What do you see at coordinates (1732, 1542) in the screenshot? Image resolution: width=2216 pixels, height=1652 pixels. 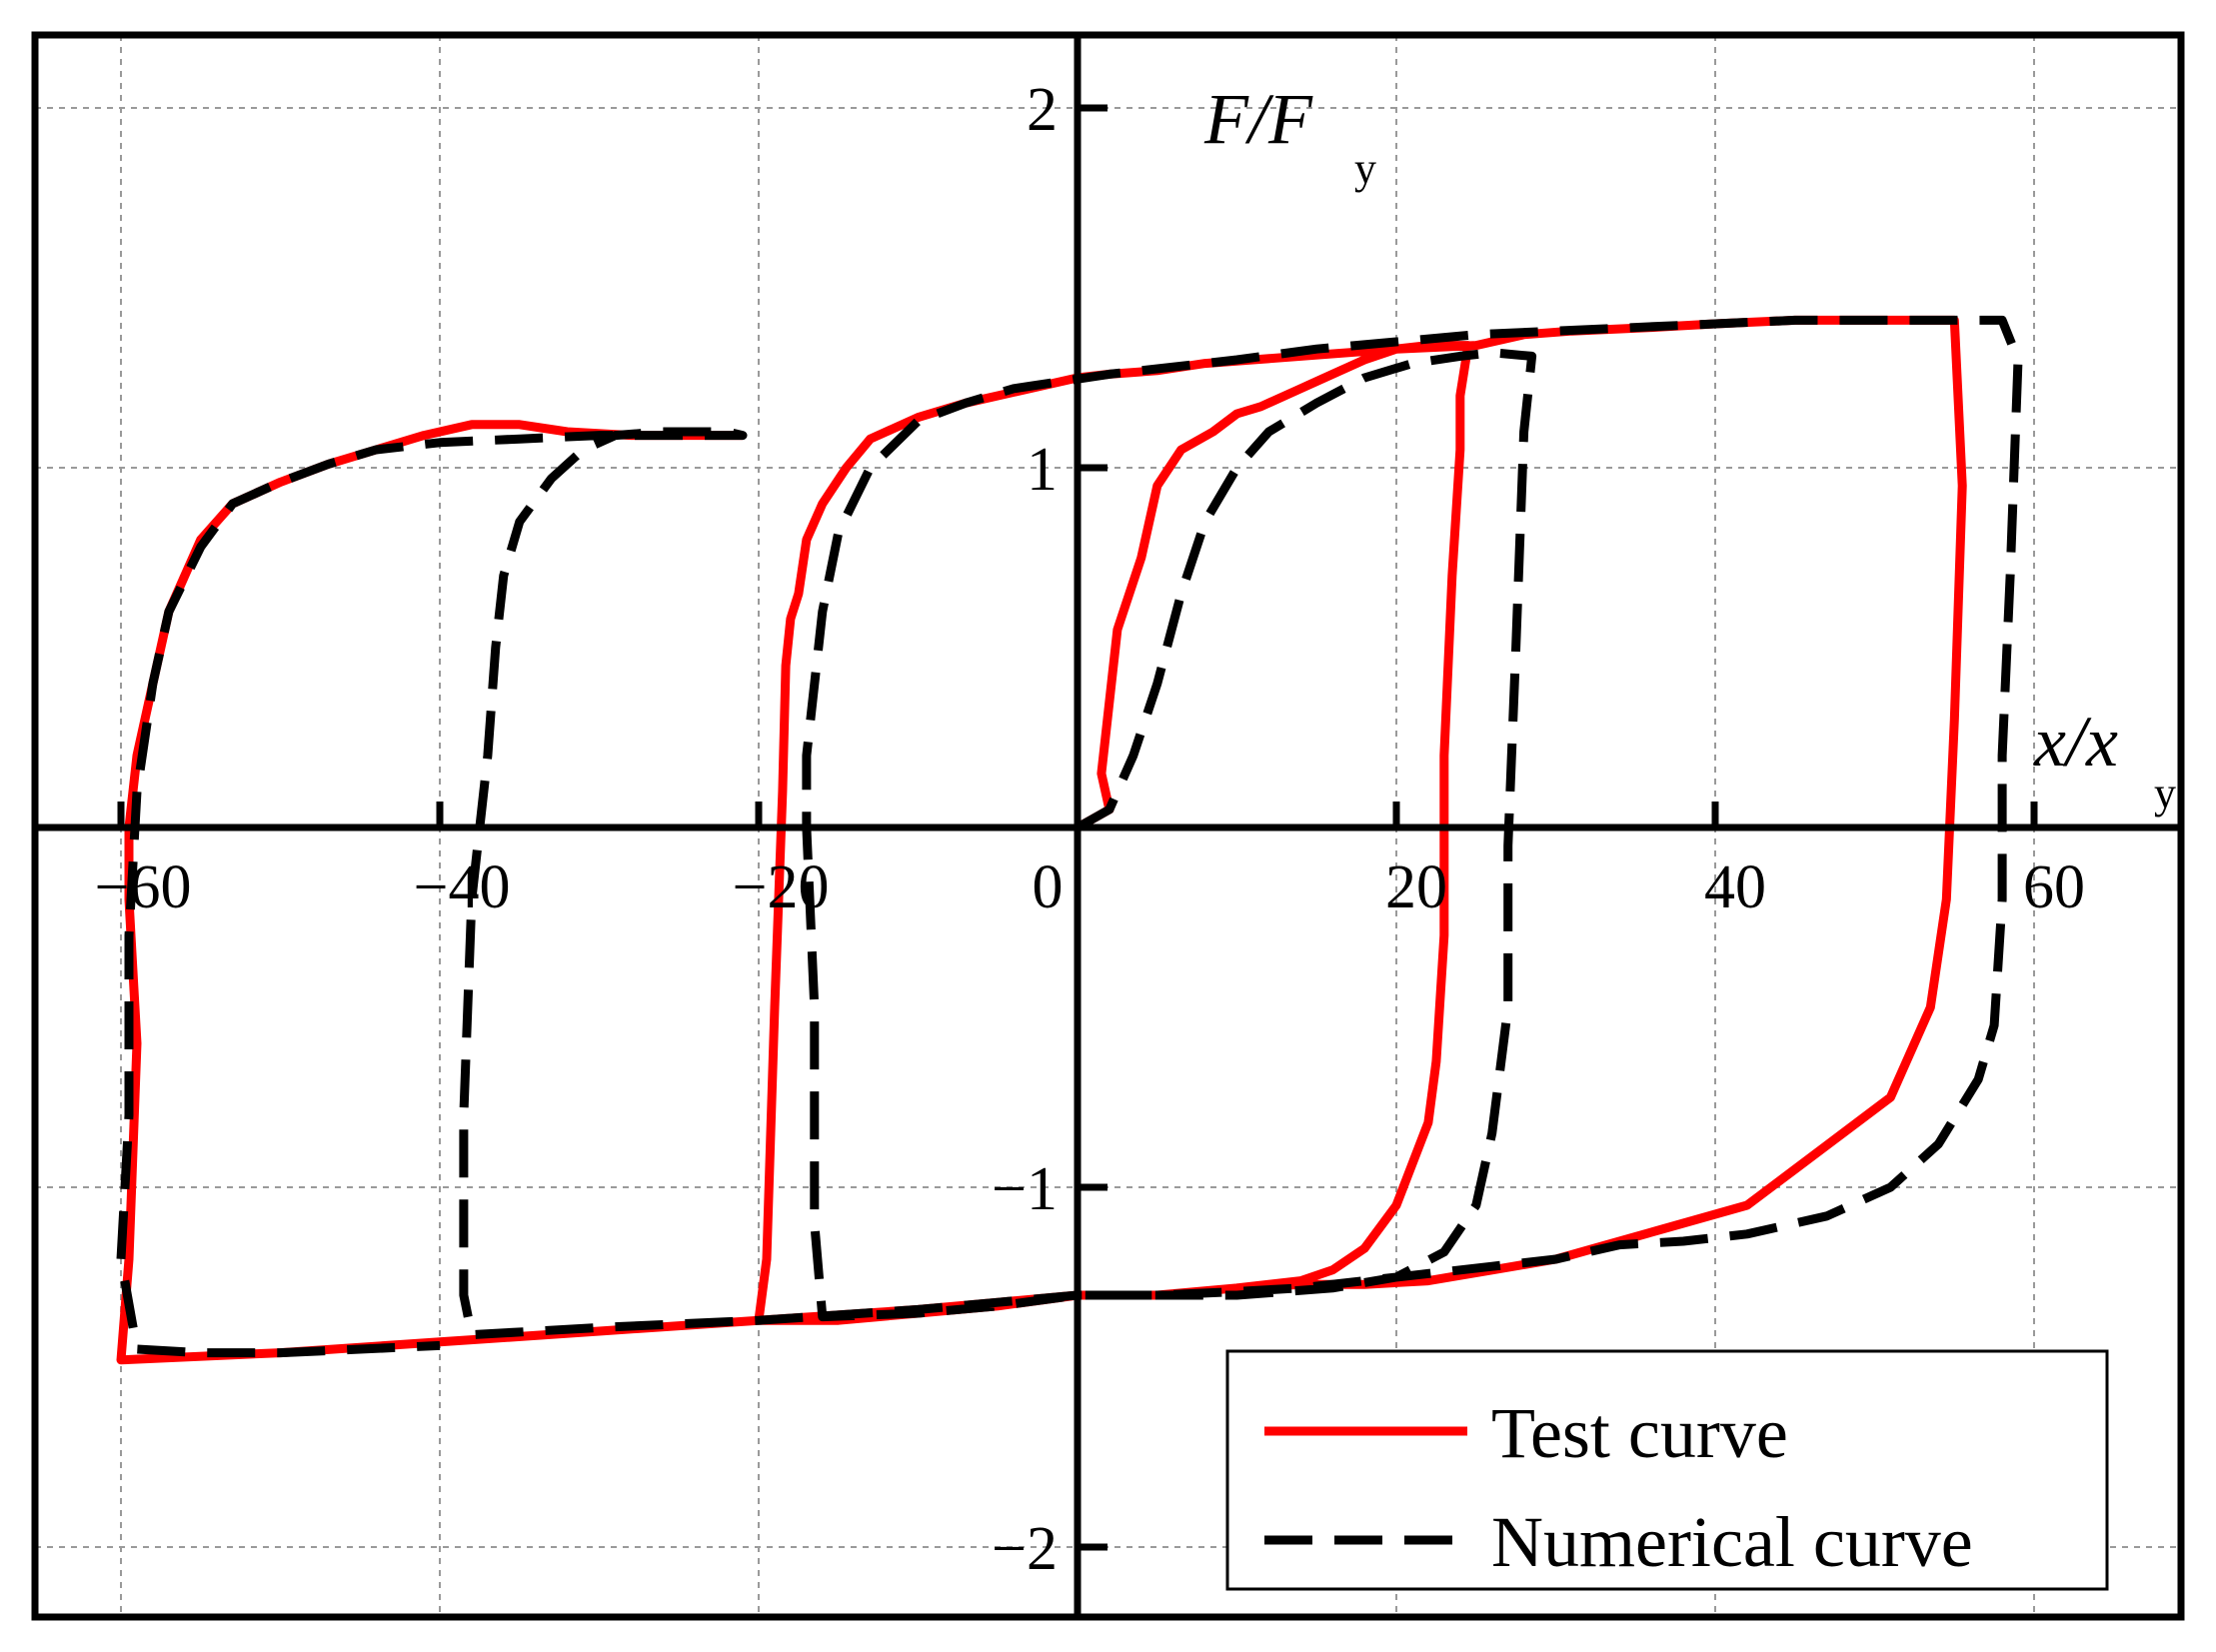 I see `legend-numerical-label: Numerical curve` at bounding box center [1732, 1542].